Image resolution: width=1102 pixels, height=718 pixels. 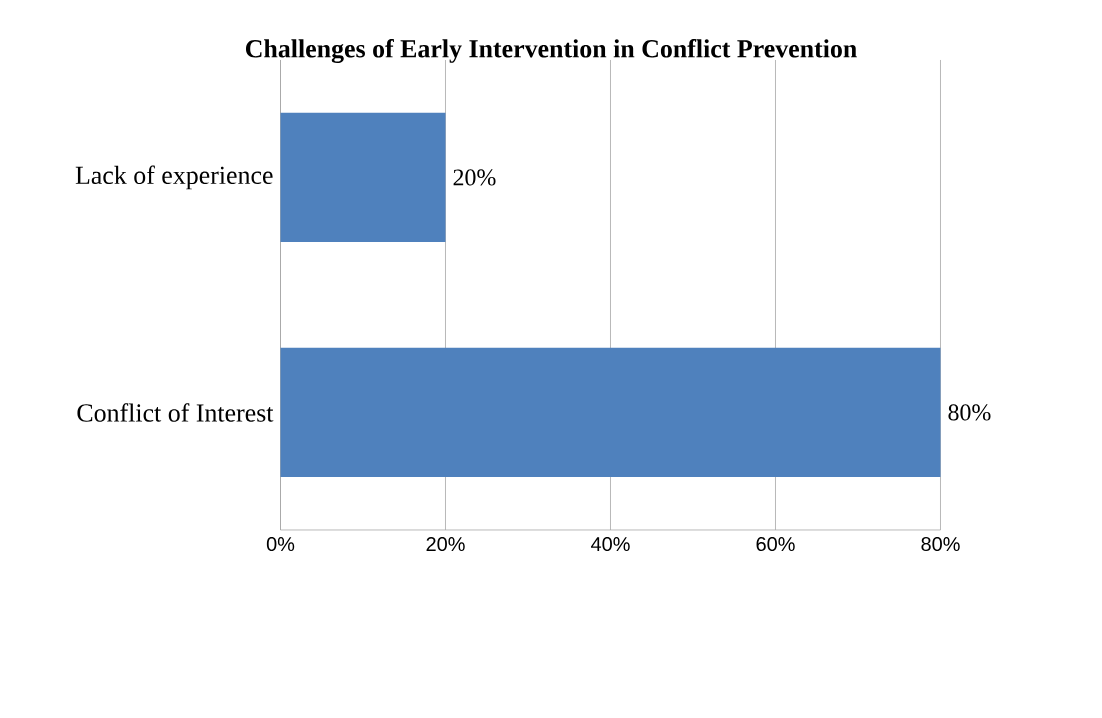 What do you see at coordinates (940, 544) in the screenshot?
I see `x-tick-label: 80%` at bounding box center [940, 544].